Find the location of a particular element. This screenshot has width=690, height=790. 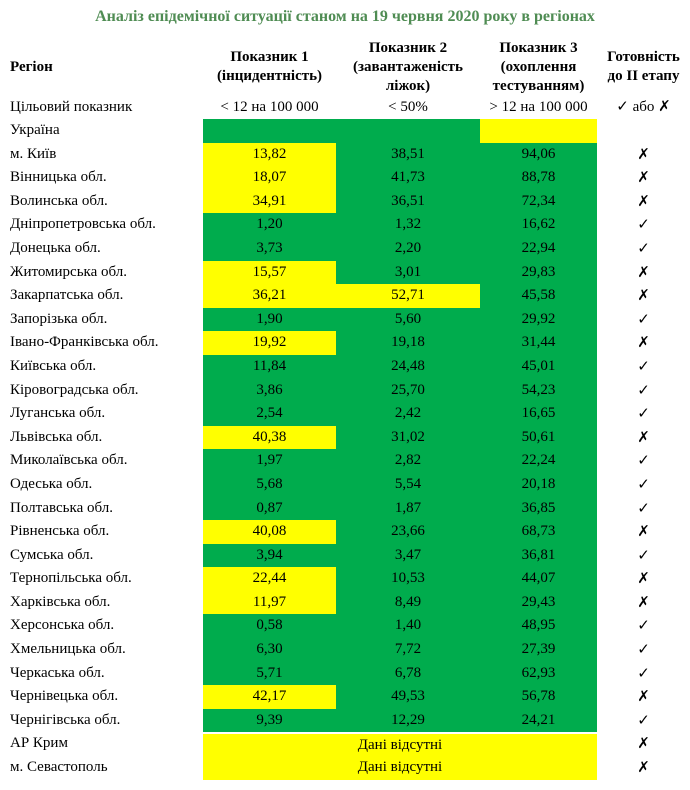

indicator1-value: 11,97 is located at coordinates (269, 602).